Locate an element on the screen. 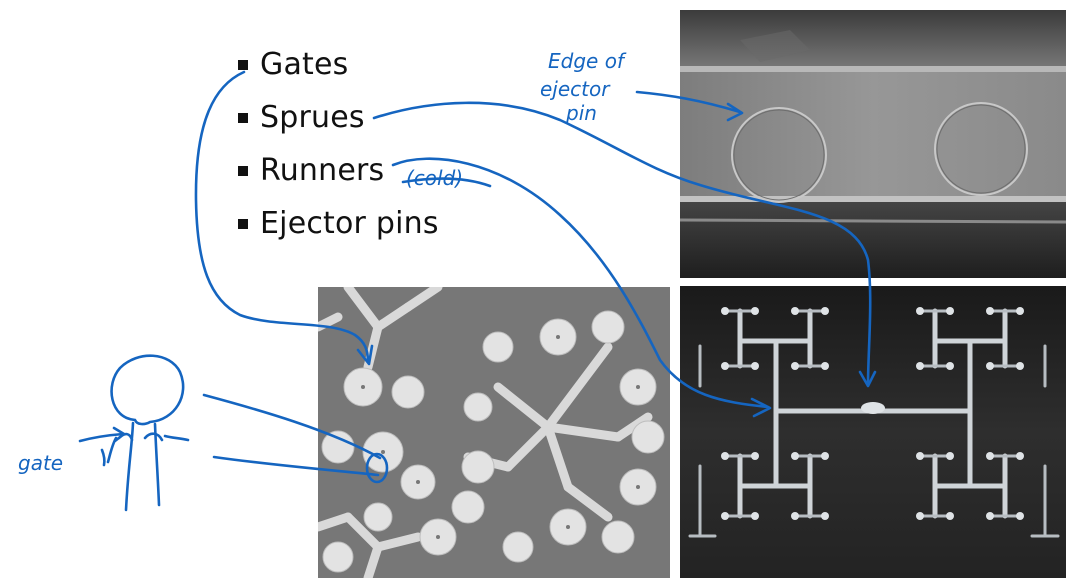  bullet-list: Gates Sprues Runners Ejector pins is located at coordinates (338, 144).